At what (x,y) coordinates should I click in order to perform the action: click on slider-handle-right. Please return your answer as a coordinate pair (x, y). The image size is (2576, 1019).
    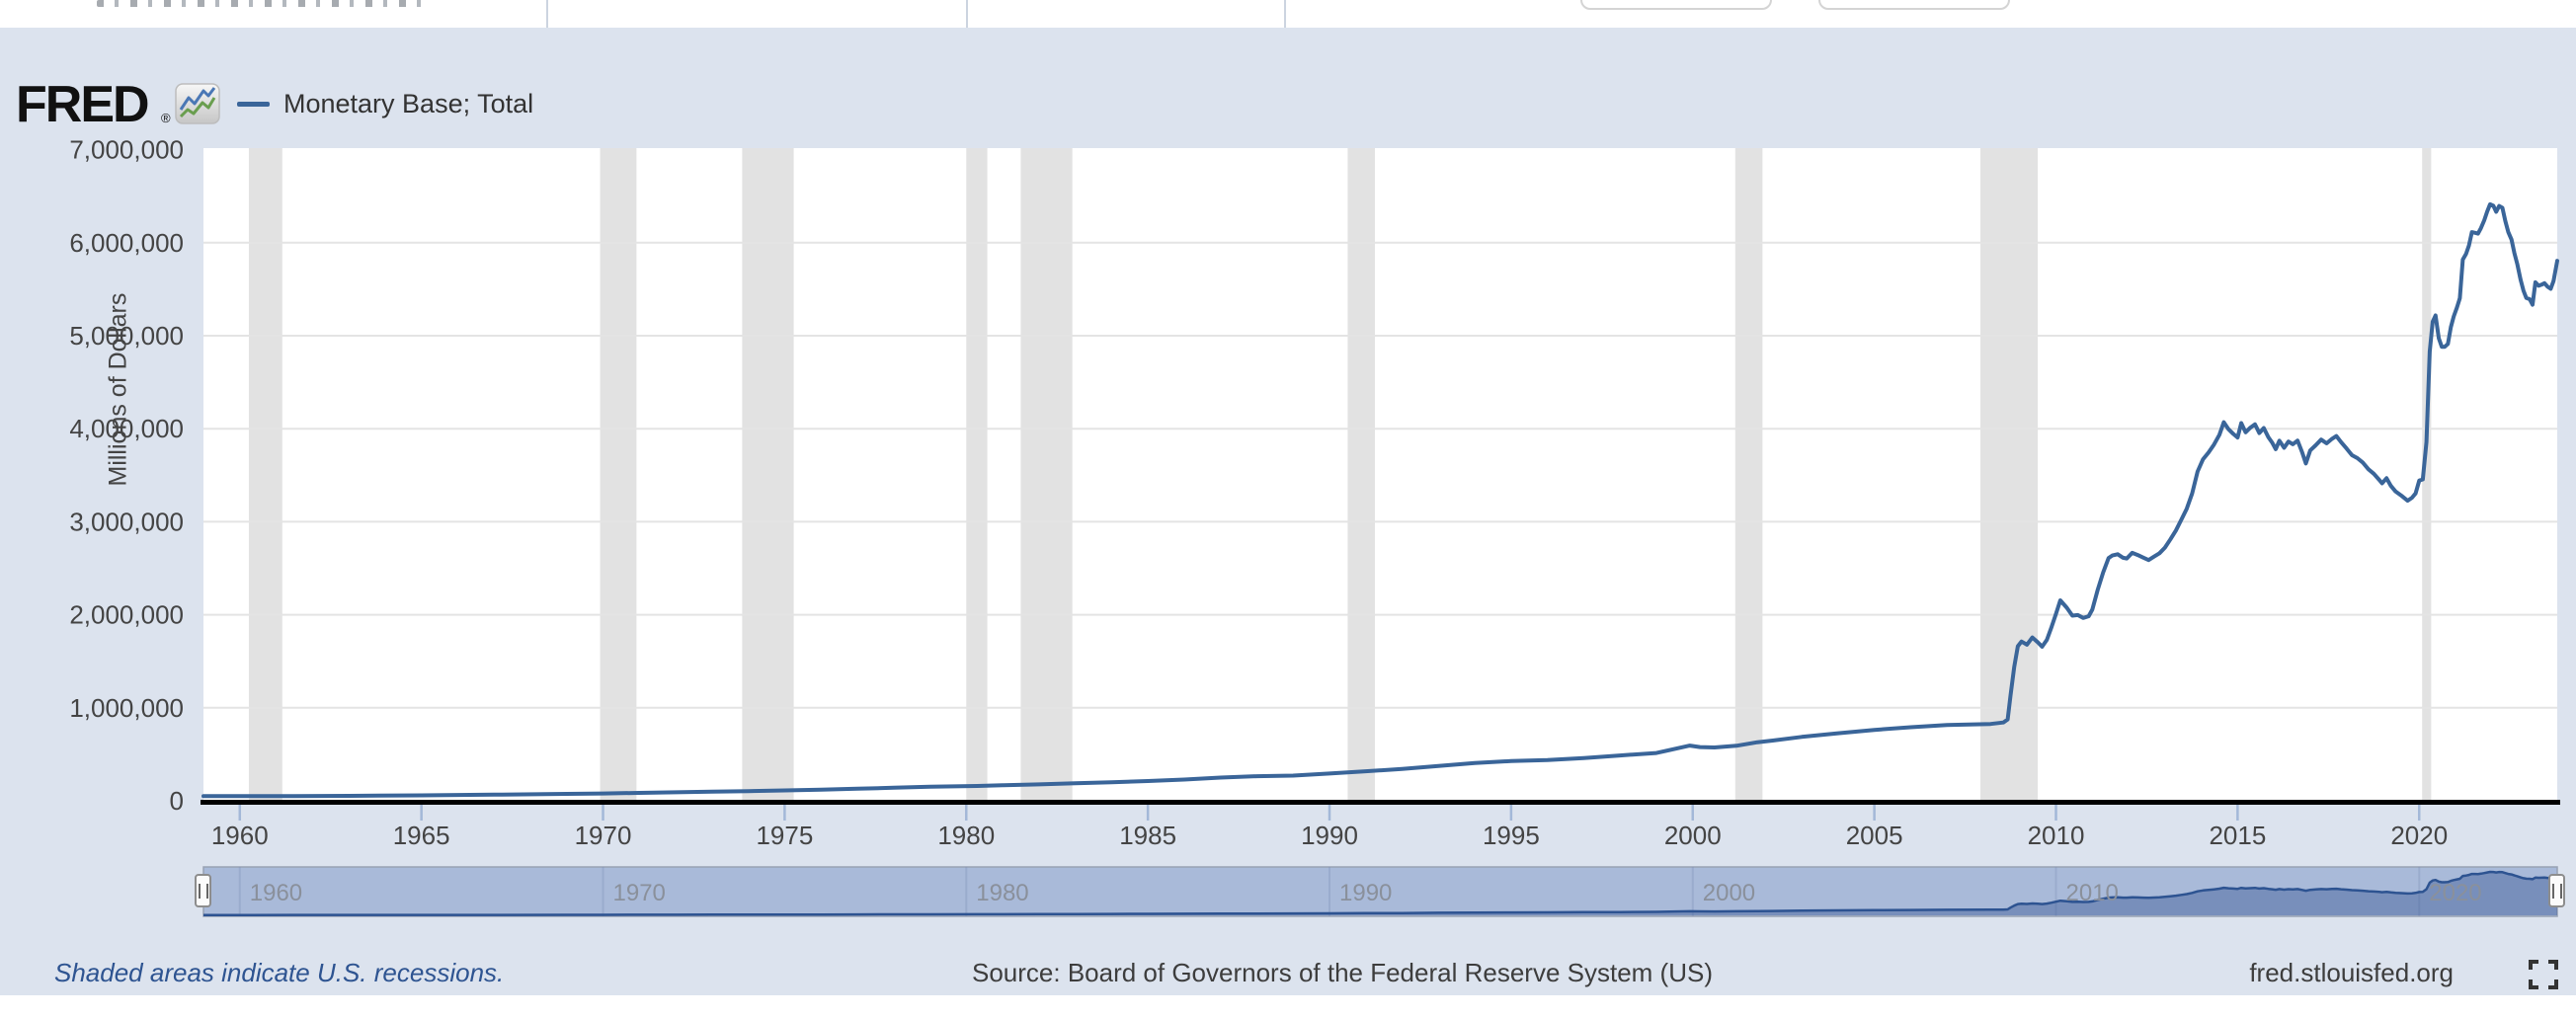
    Looking at the image, I should click on (2556, 890).